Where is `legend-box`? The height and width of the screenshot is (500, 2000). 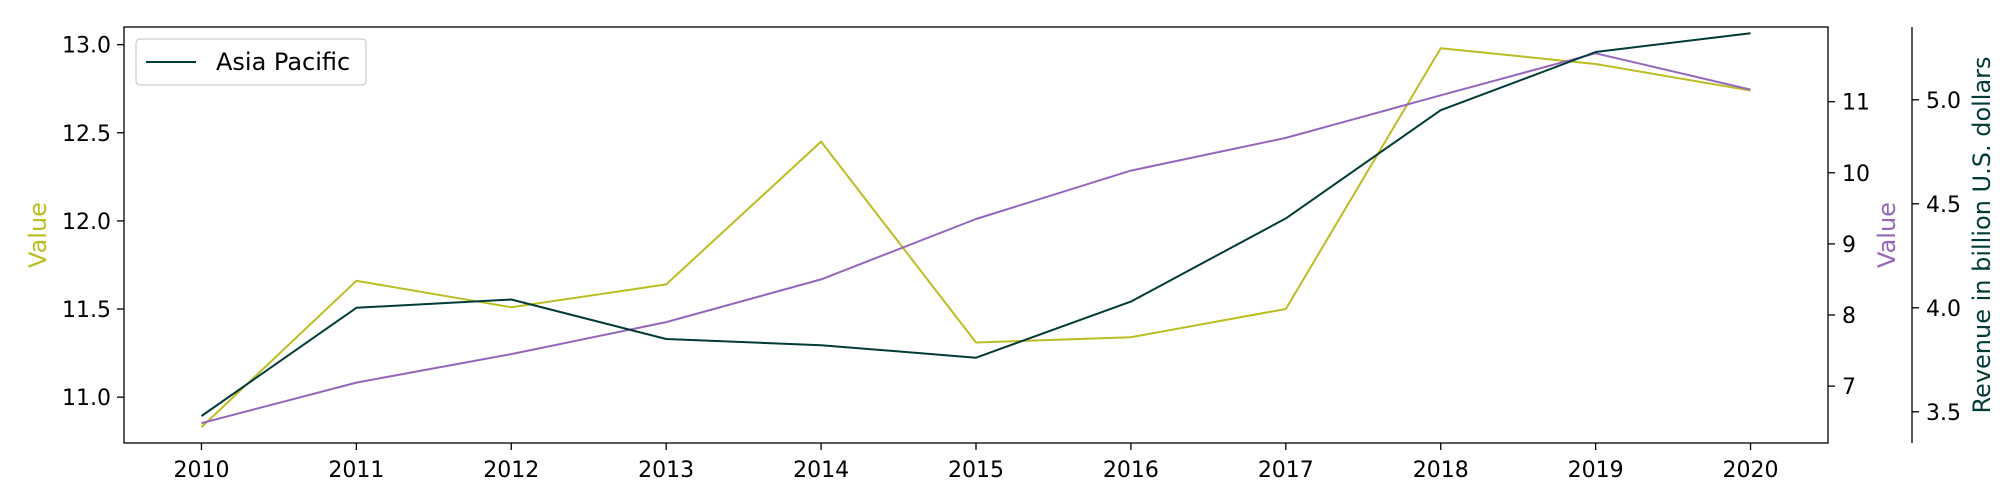
legend-box is located at coordinates (251, 62).